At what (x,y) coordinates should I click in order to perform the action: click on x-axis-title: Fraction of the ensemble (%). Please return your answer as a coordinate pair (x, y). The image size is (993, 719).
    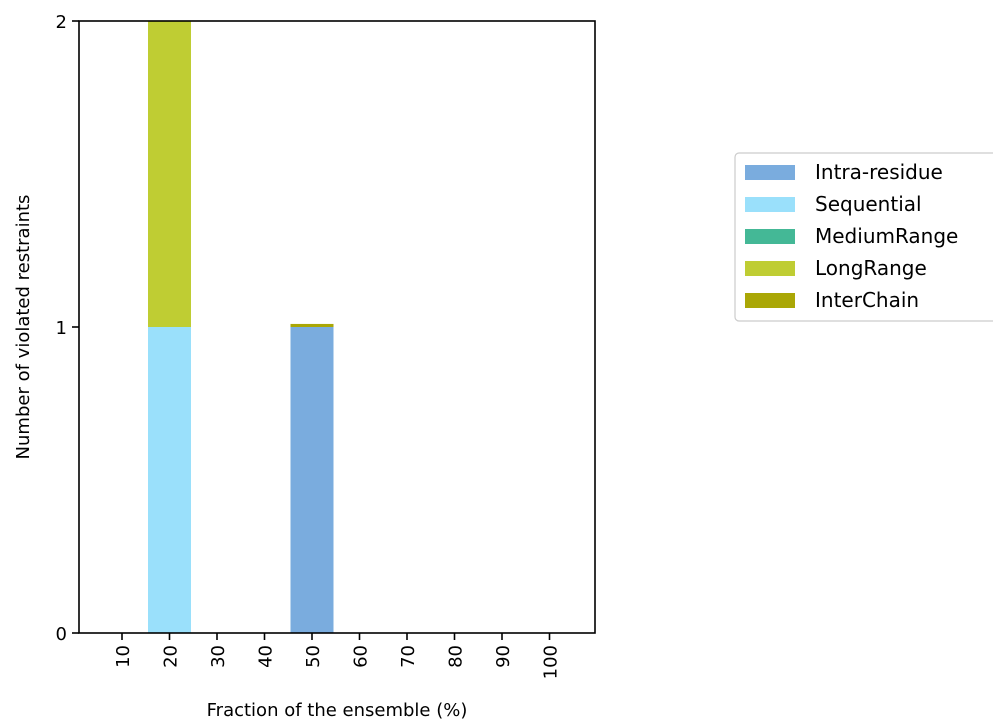
    Looking at the image, I should click on (337, 709).